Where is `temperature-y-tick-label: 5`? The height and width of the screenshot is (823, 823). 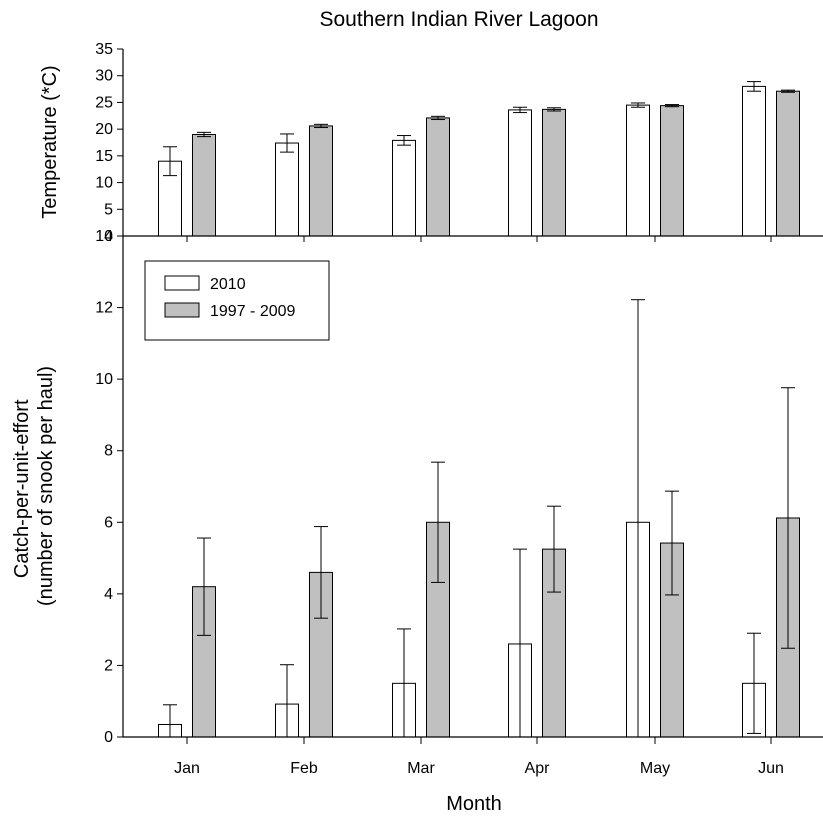
temperature-y-tick-label: 5 is located at coordinates (108, 209).